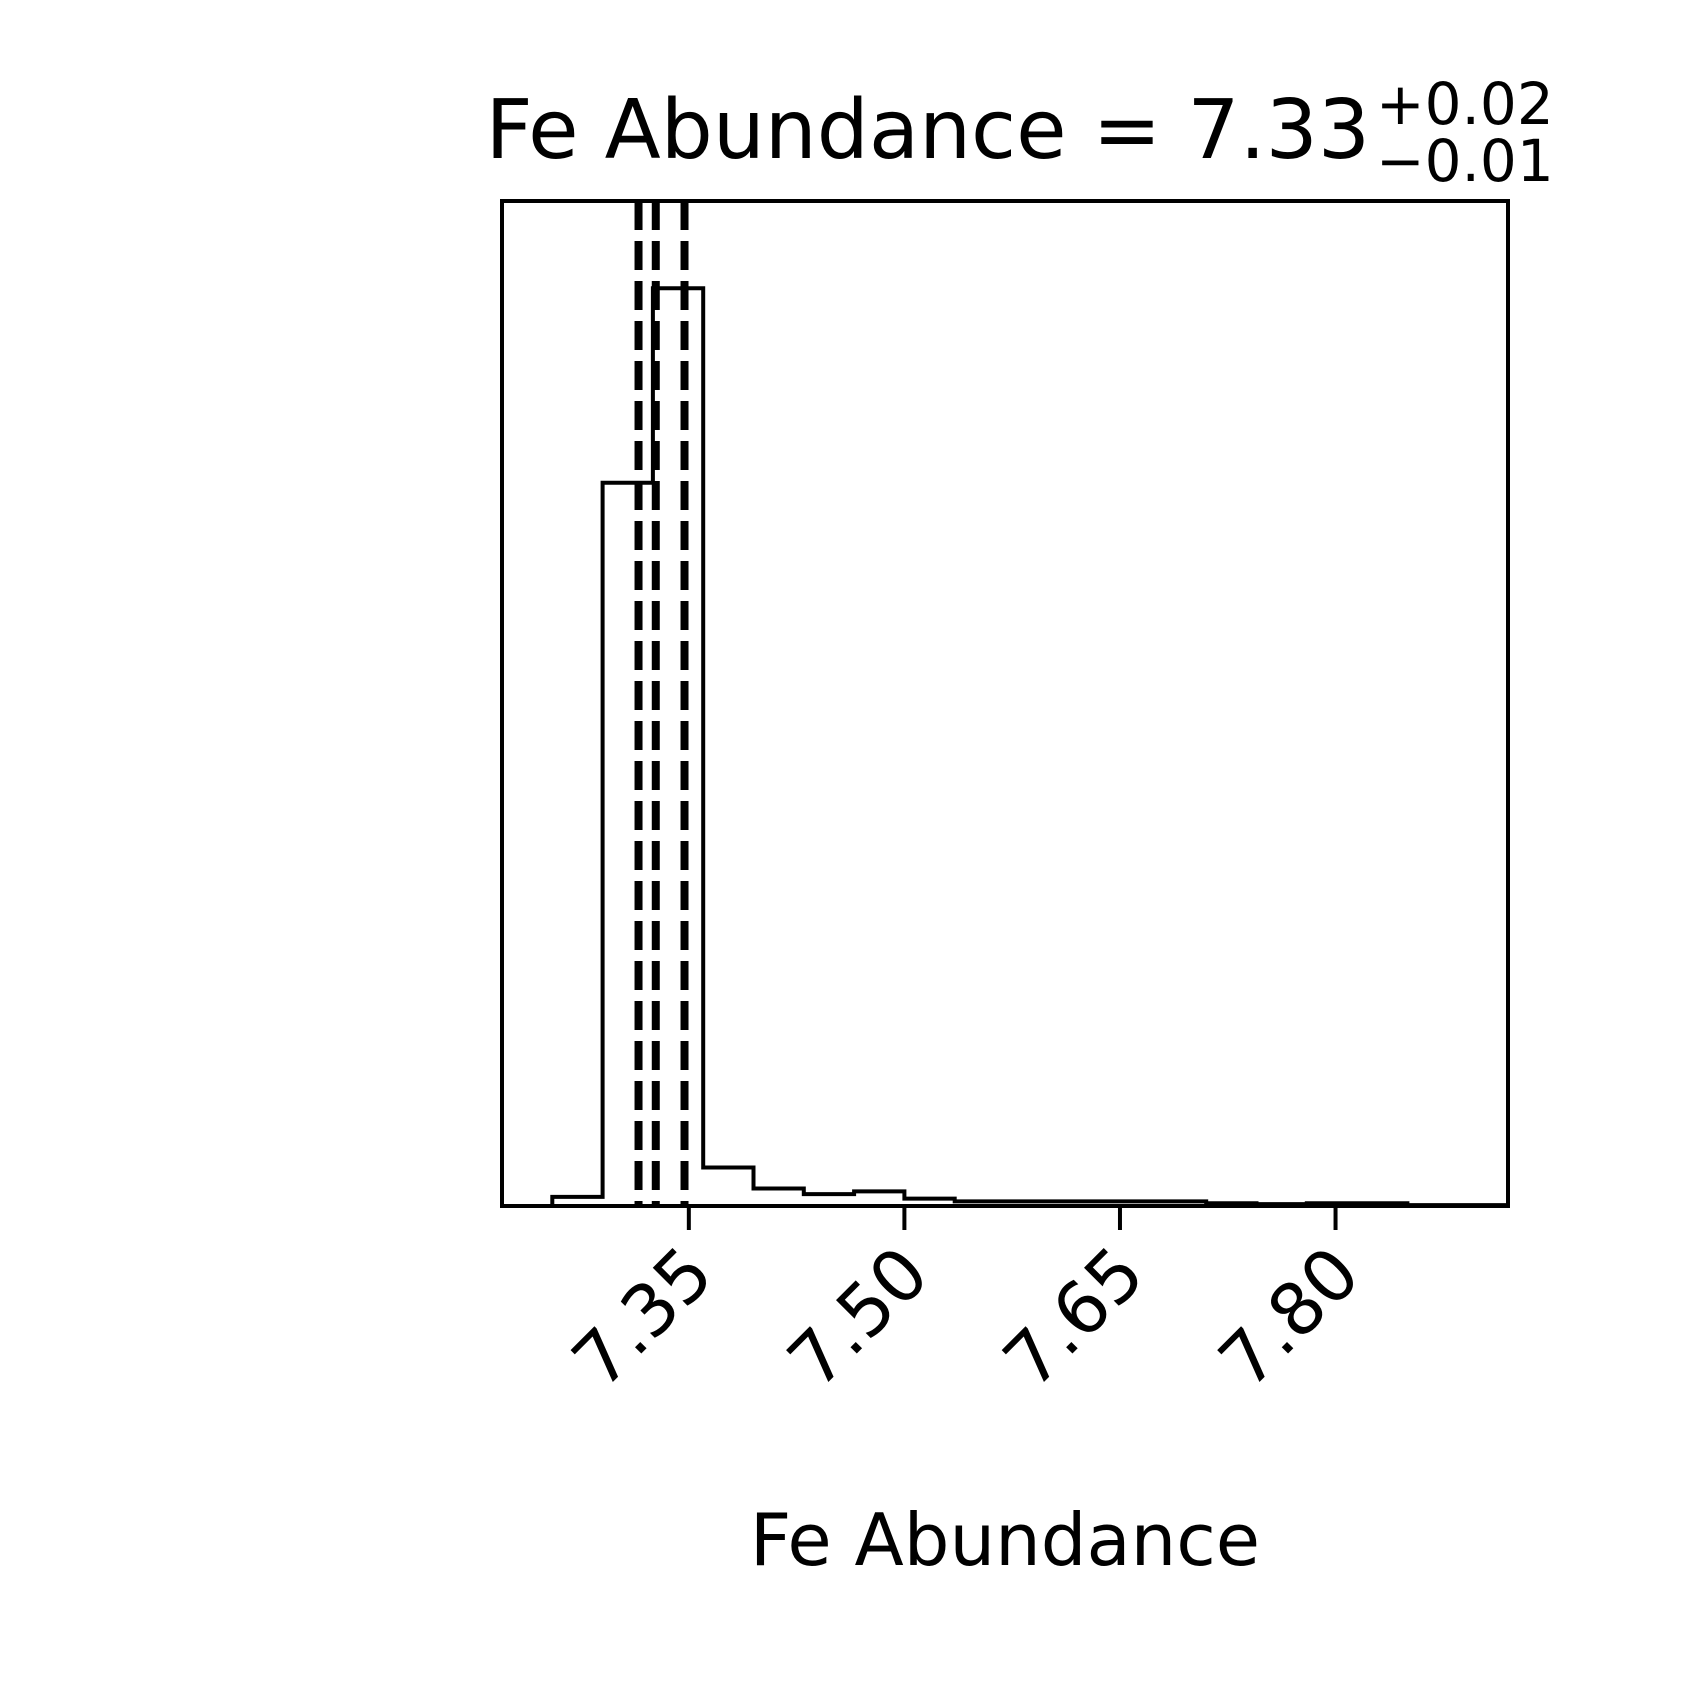  Describe the element at coordinates (1073, 1317) in the screenshot. I see `x-tick-label-3: 7.65` at that location.